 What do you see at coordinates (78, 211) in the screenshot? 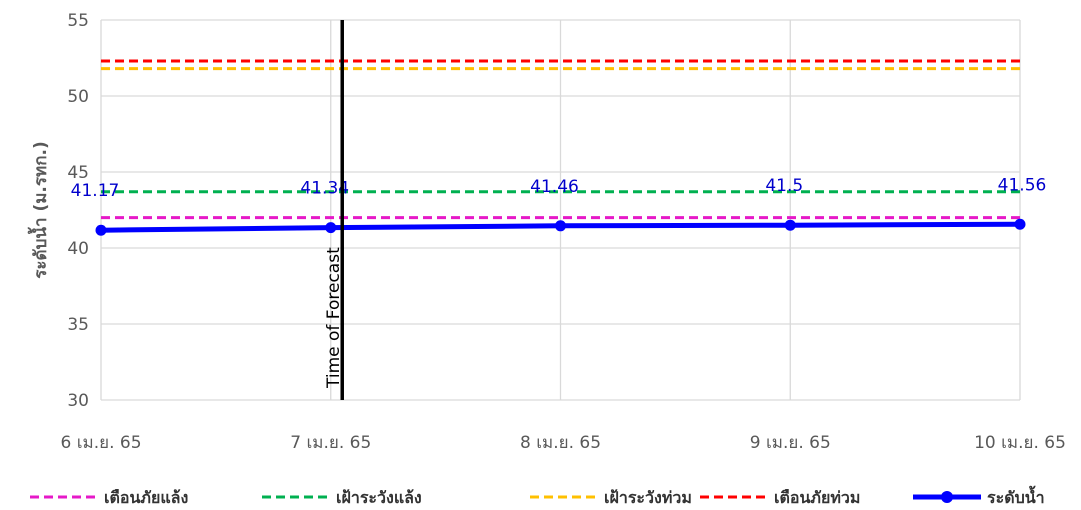
I see `y-tick-labels: 30 35 40 45 50 55` at bounding box center [78, 211].